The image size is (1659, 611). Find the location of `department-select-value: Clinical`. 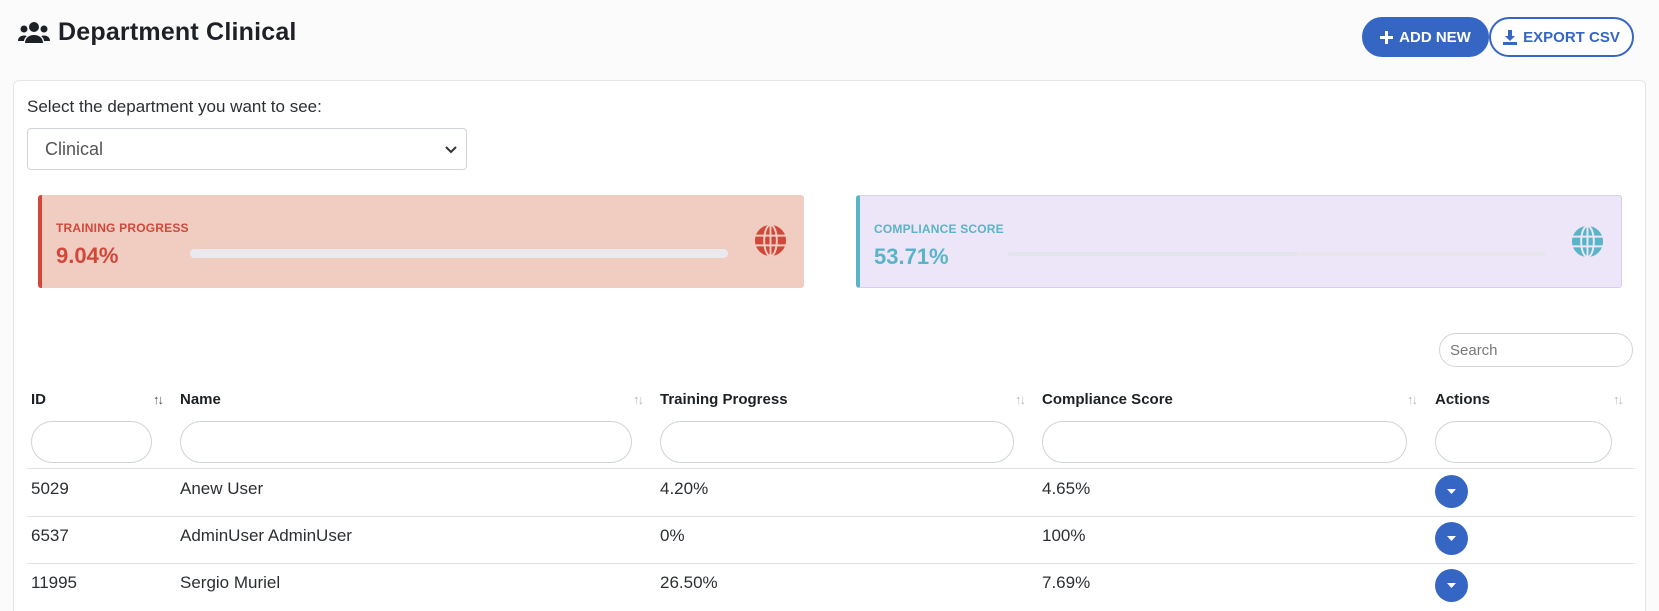

department-select-value: Clinical is located at coordinates (74, 148).